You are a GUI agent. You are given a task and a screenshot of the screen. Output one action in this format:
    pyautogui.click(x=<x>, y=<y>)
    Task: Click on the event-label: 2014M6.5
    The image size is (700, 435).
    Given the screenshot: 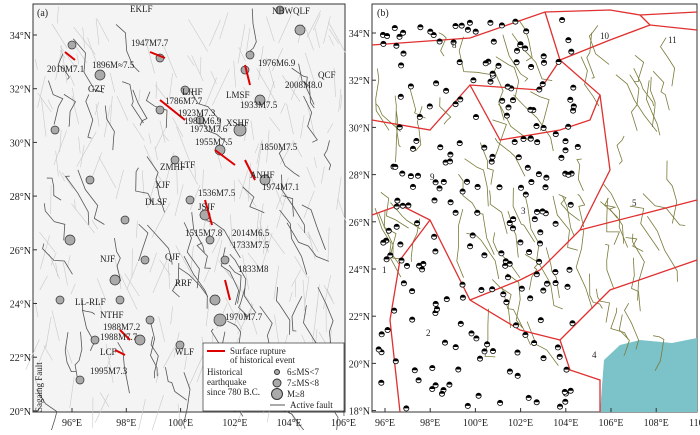 What is the action you would take?
    pyautogui.click(x=251, y=233)
    